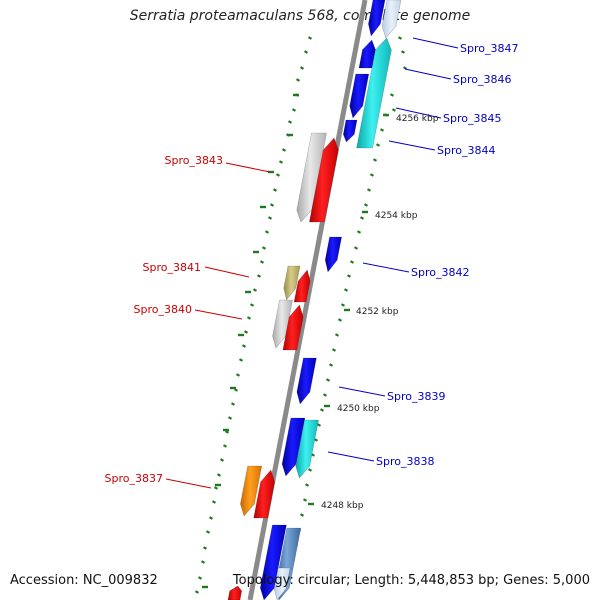 The image size is (600, 600). What do you see at coordinates (405, 461) in the screenshot?
I see `gene-label-spro-3838: Spro_3838` at bounding box center [405, 461].